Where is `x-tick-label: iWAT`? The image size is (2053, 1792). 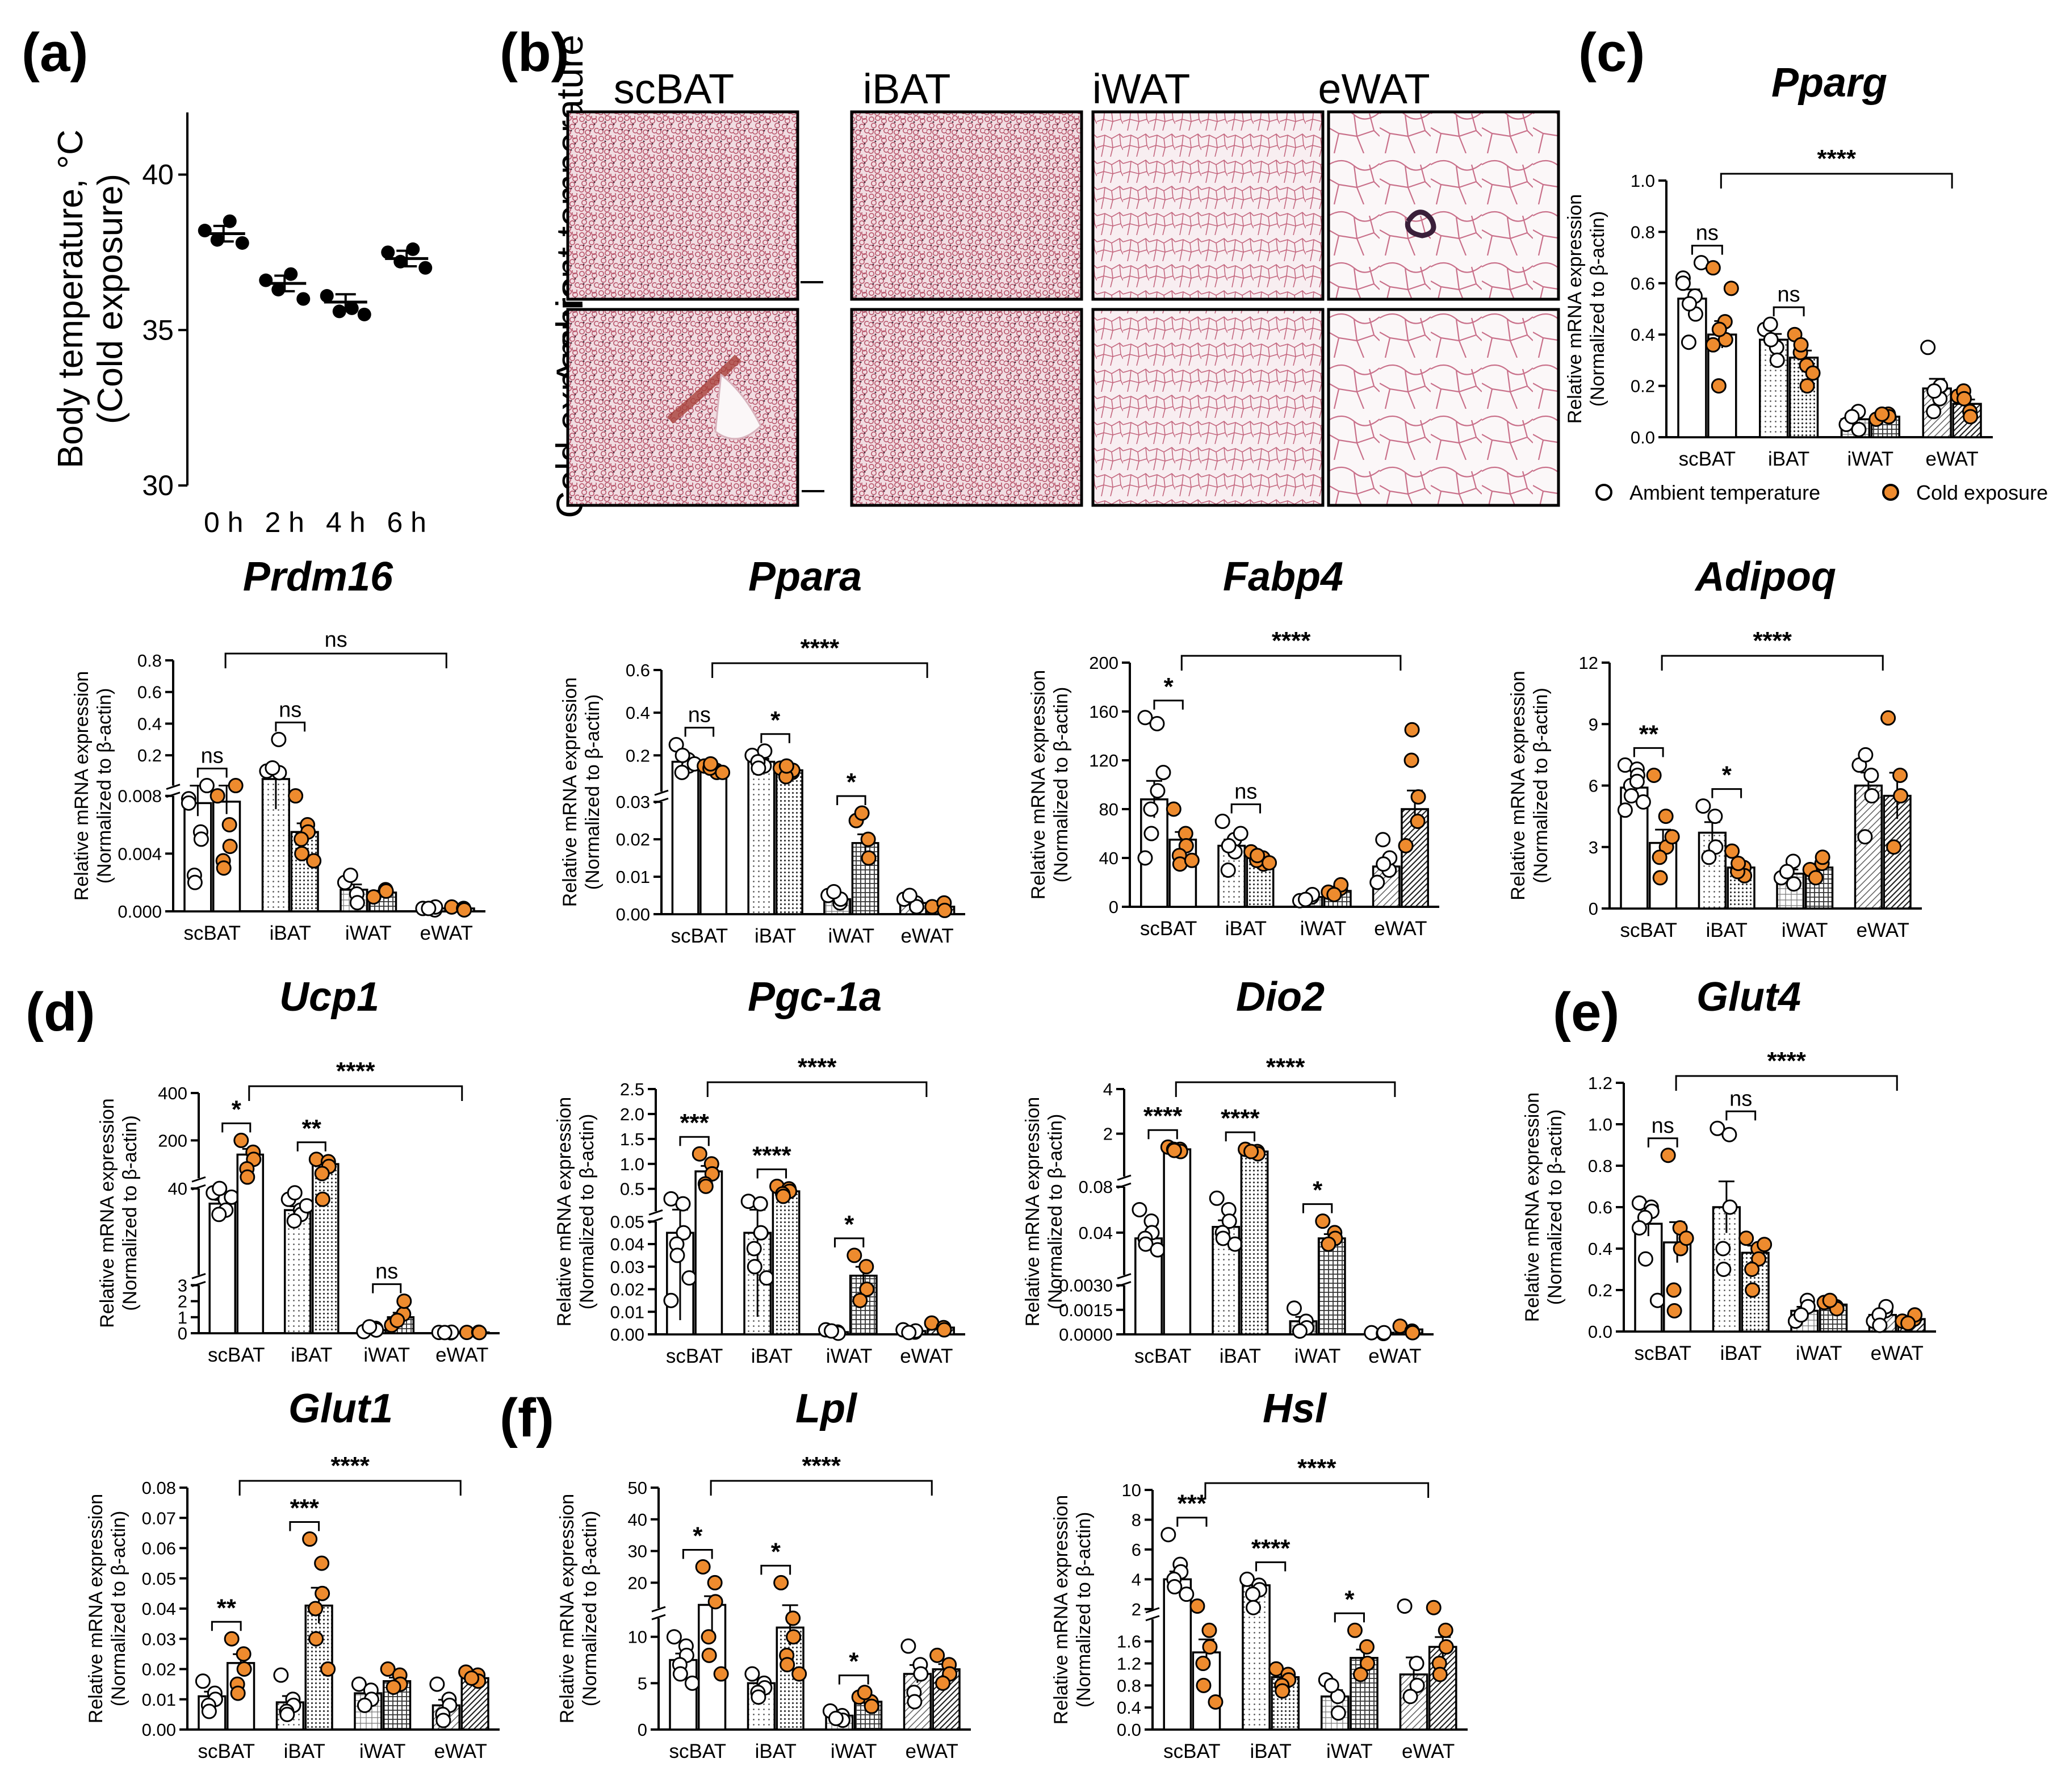
x-tick-label: iWAT is located at coordinates (1870, 459).